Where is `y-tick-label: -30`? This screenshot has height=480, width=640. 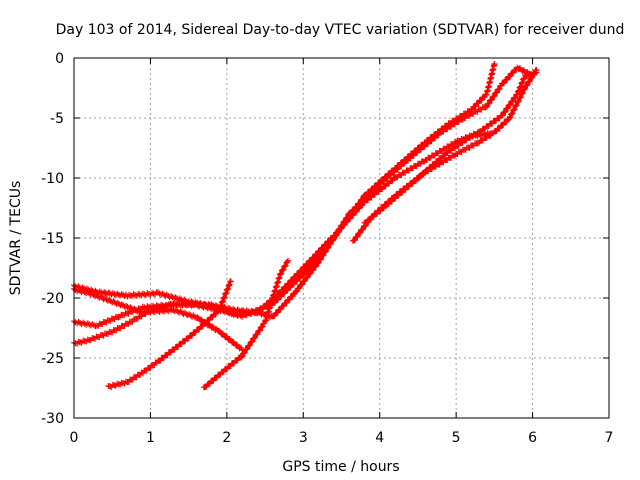 y-tick-label: -30 is located at coordinates (52, 419).